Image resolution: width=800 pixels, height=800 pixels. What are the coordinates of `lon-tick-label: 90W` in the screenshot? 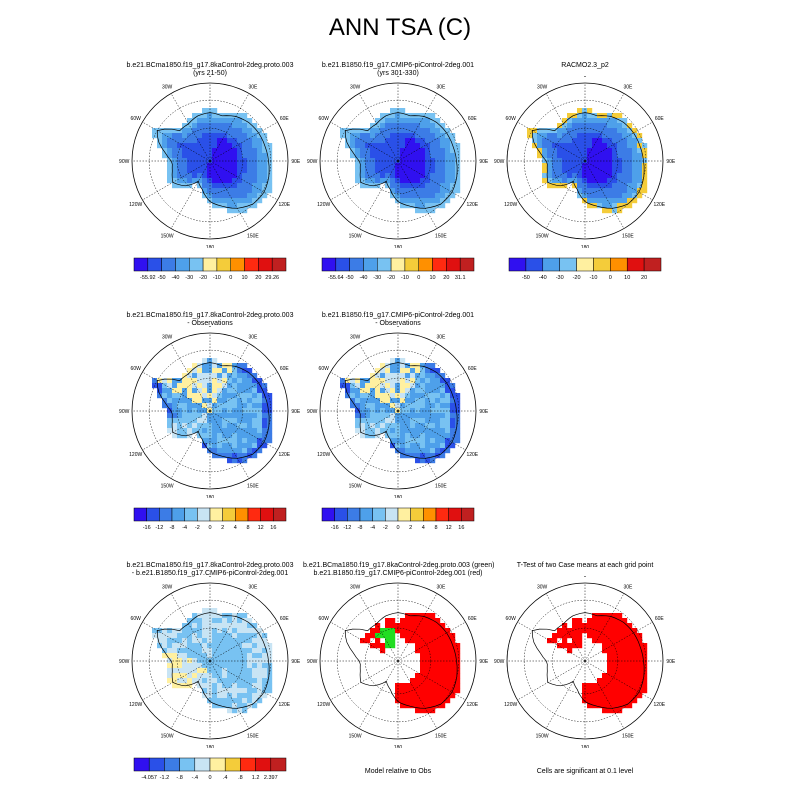 It's located at (312, 662).